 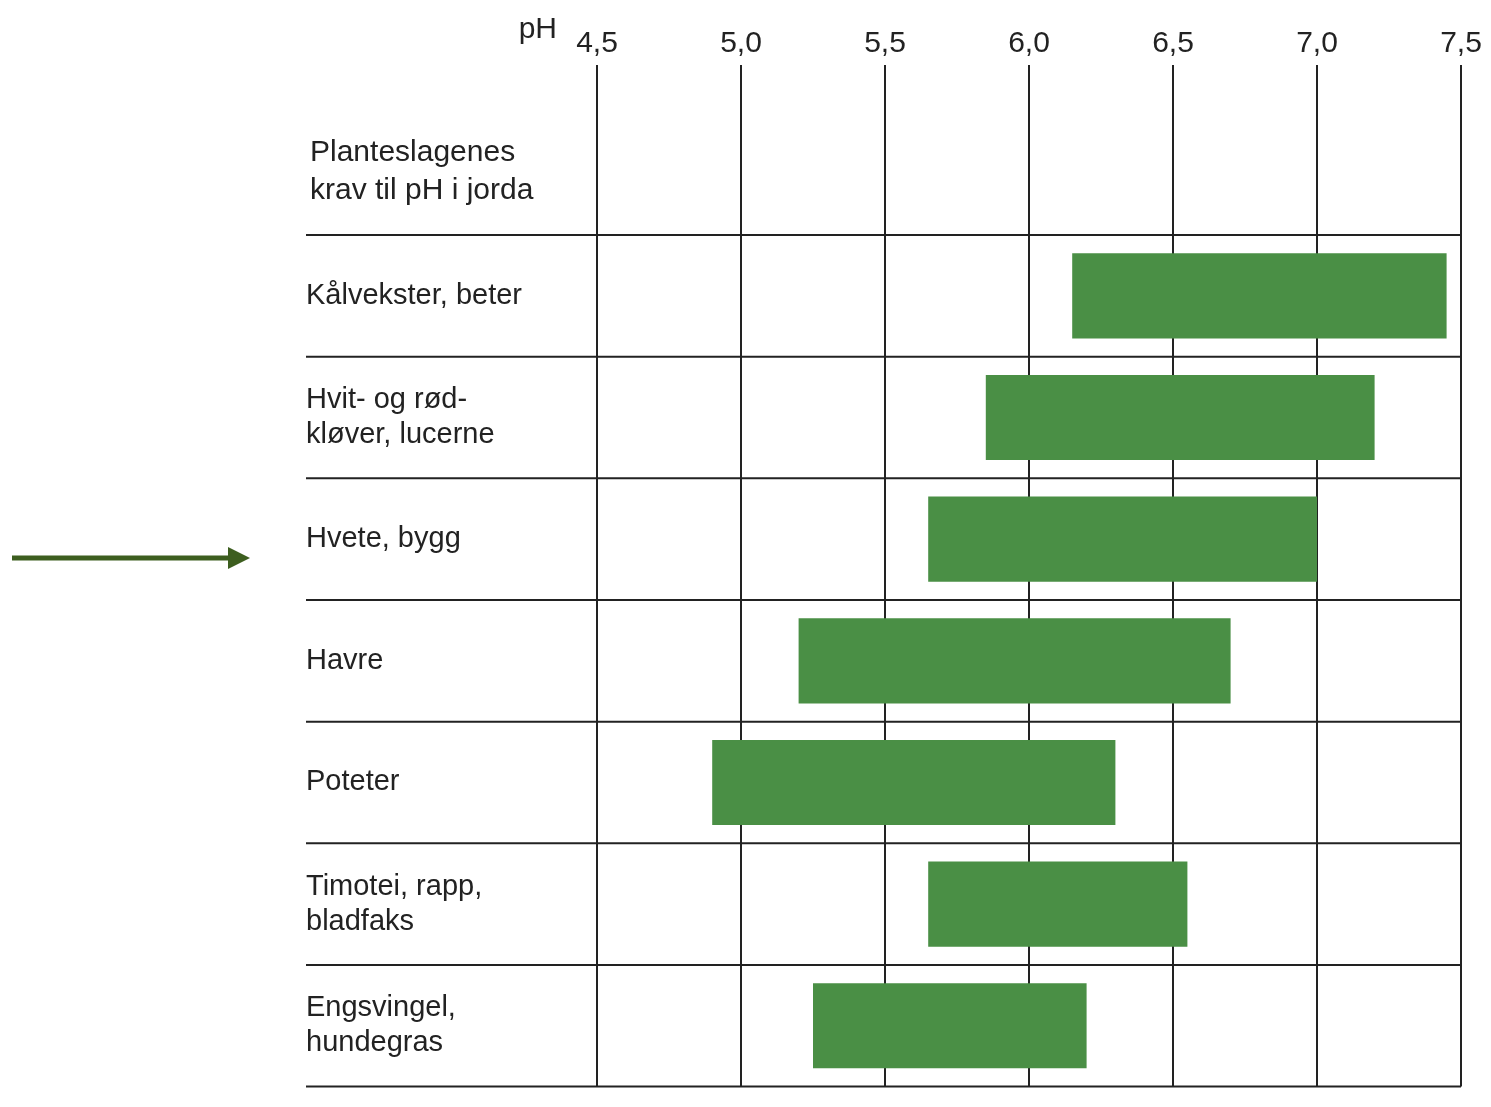 What do you see at coordinates (381, 1024) in the screenshot?
I see `y-tick-label: Engsvingel, hundegras` at bounding box center [381, 1024].